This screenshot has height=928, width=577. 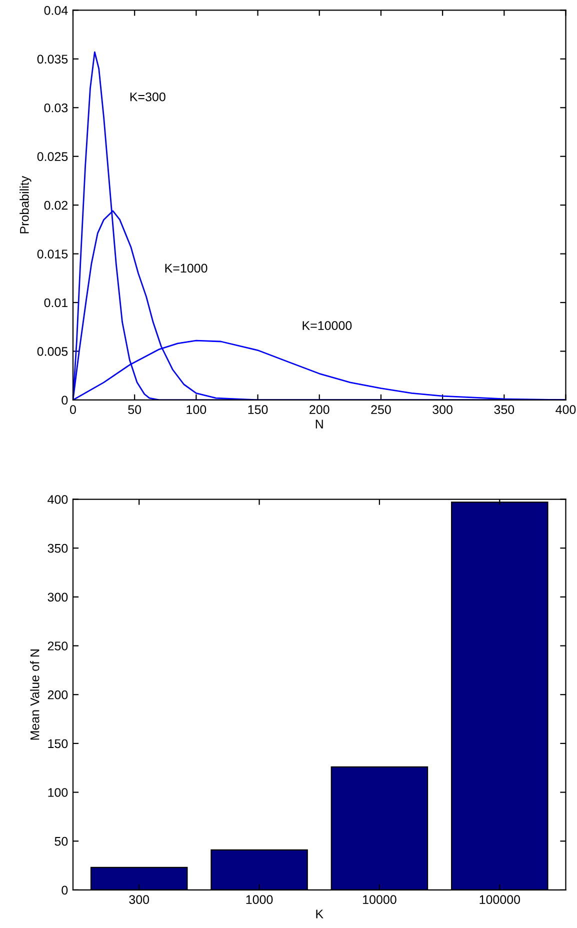 What do you see at coordinates (56, 107) in the screenshot?
I see `y-tick-label: 0.03` at bounding box center [56, 107].